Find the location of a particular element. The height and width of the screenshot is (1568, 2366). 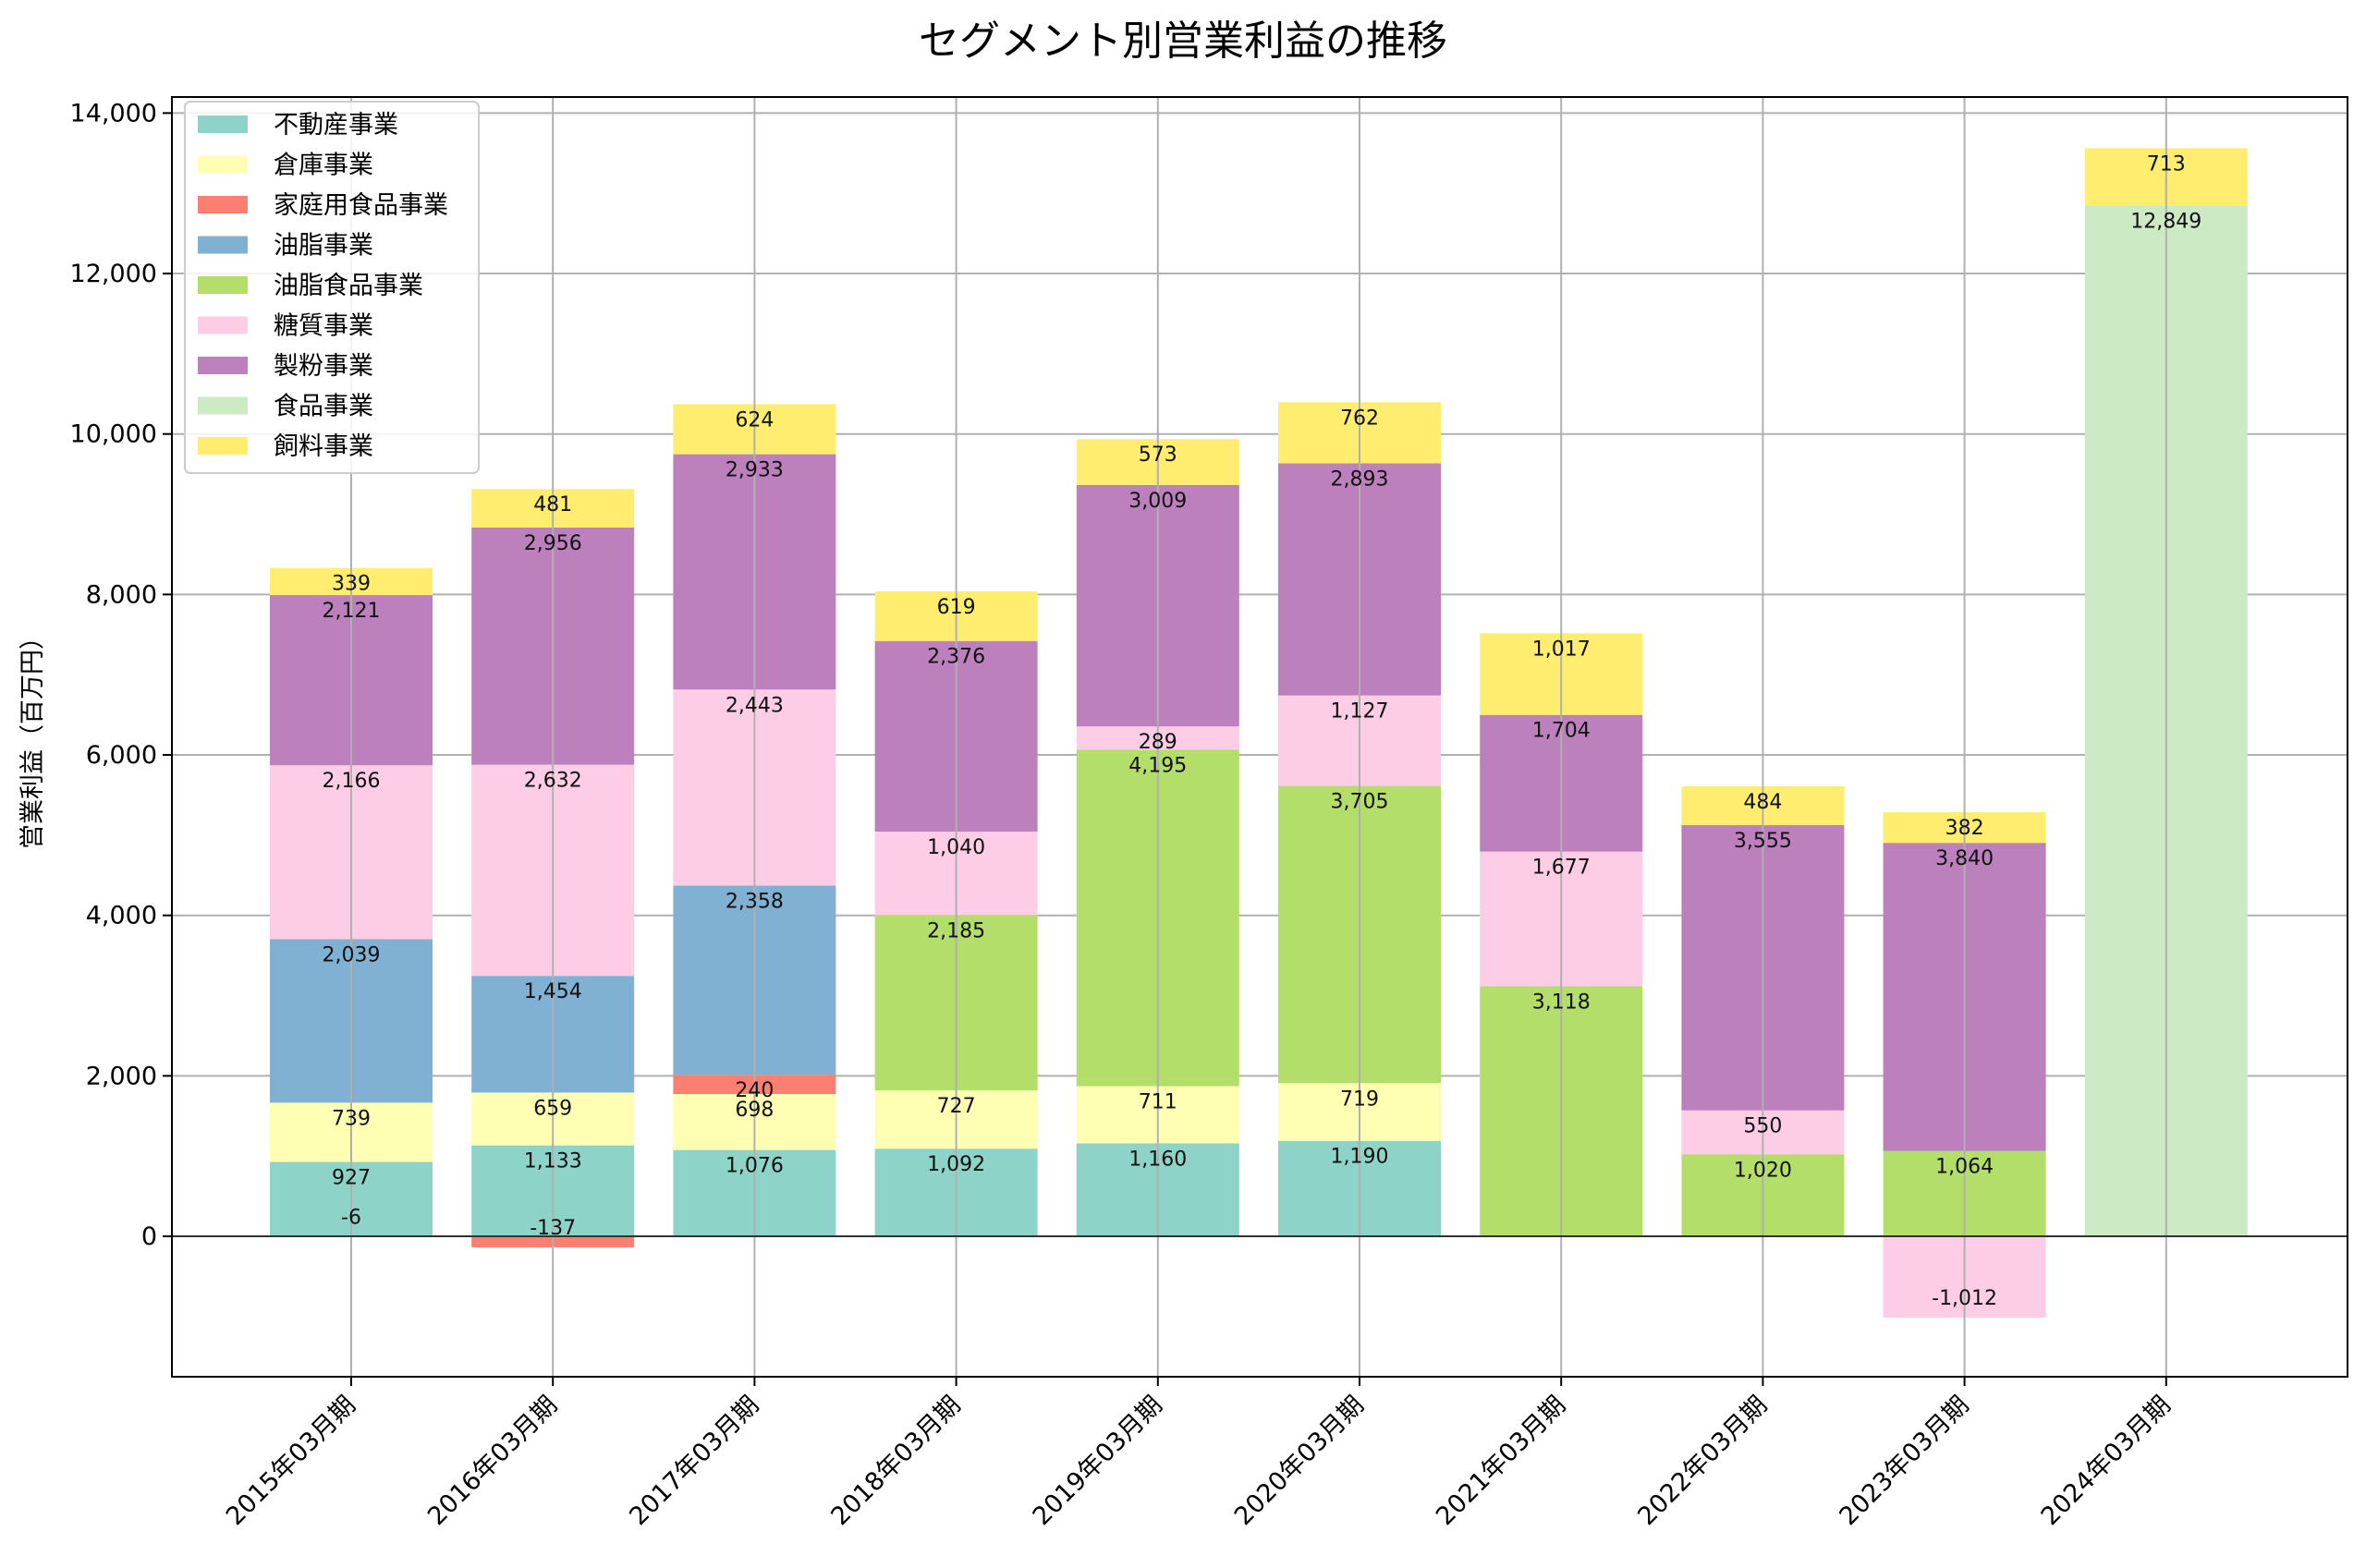

data-label: 1,092 is located at coordinates (956, 1164).